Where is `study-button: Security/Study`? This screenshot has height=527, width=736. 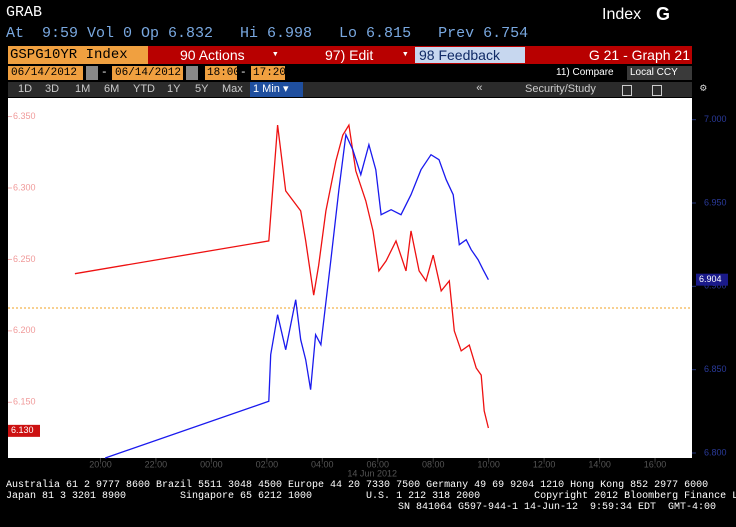
study-button: Security/Study is located at coordinates (560, 89).